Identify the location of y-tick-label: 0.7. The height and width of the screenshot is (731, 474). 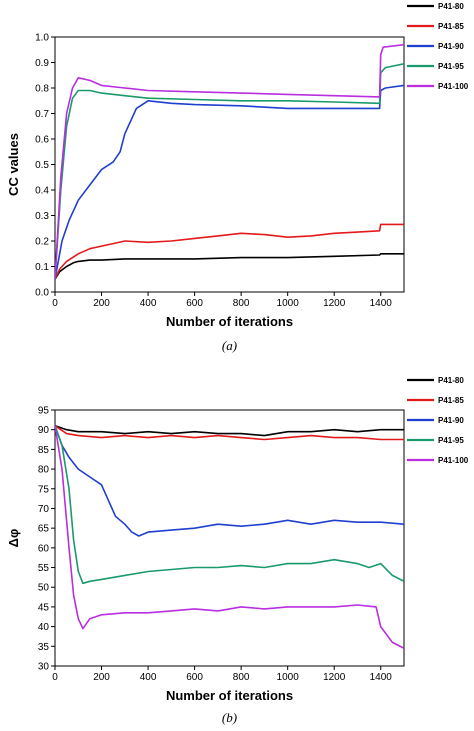
(42, 114).